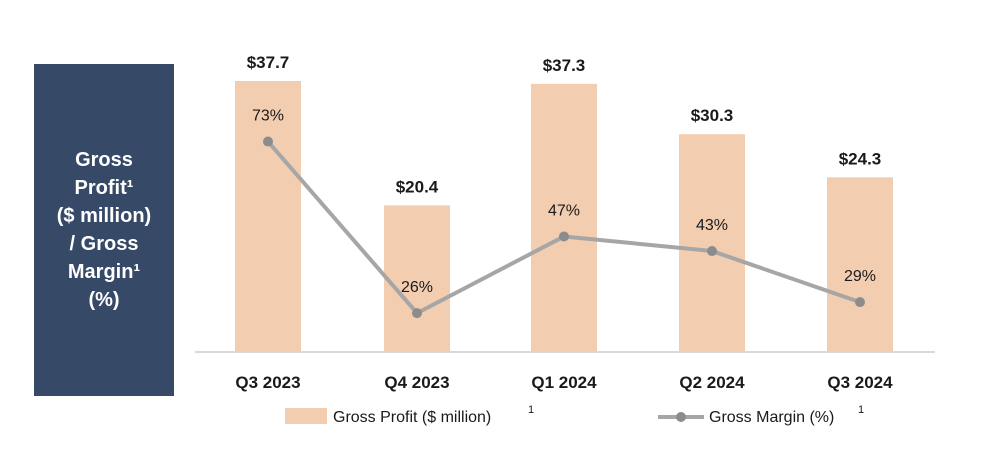  Describe the element at coordinates (412, 417) in the screenshot. I see `legend-label-gross-profit: Gross Profit ($ million)` at that location.